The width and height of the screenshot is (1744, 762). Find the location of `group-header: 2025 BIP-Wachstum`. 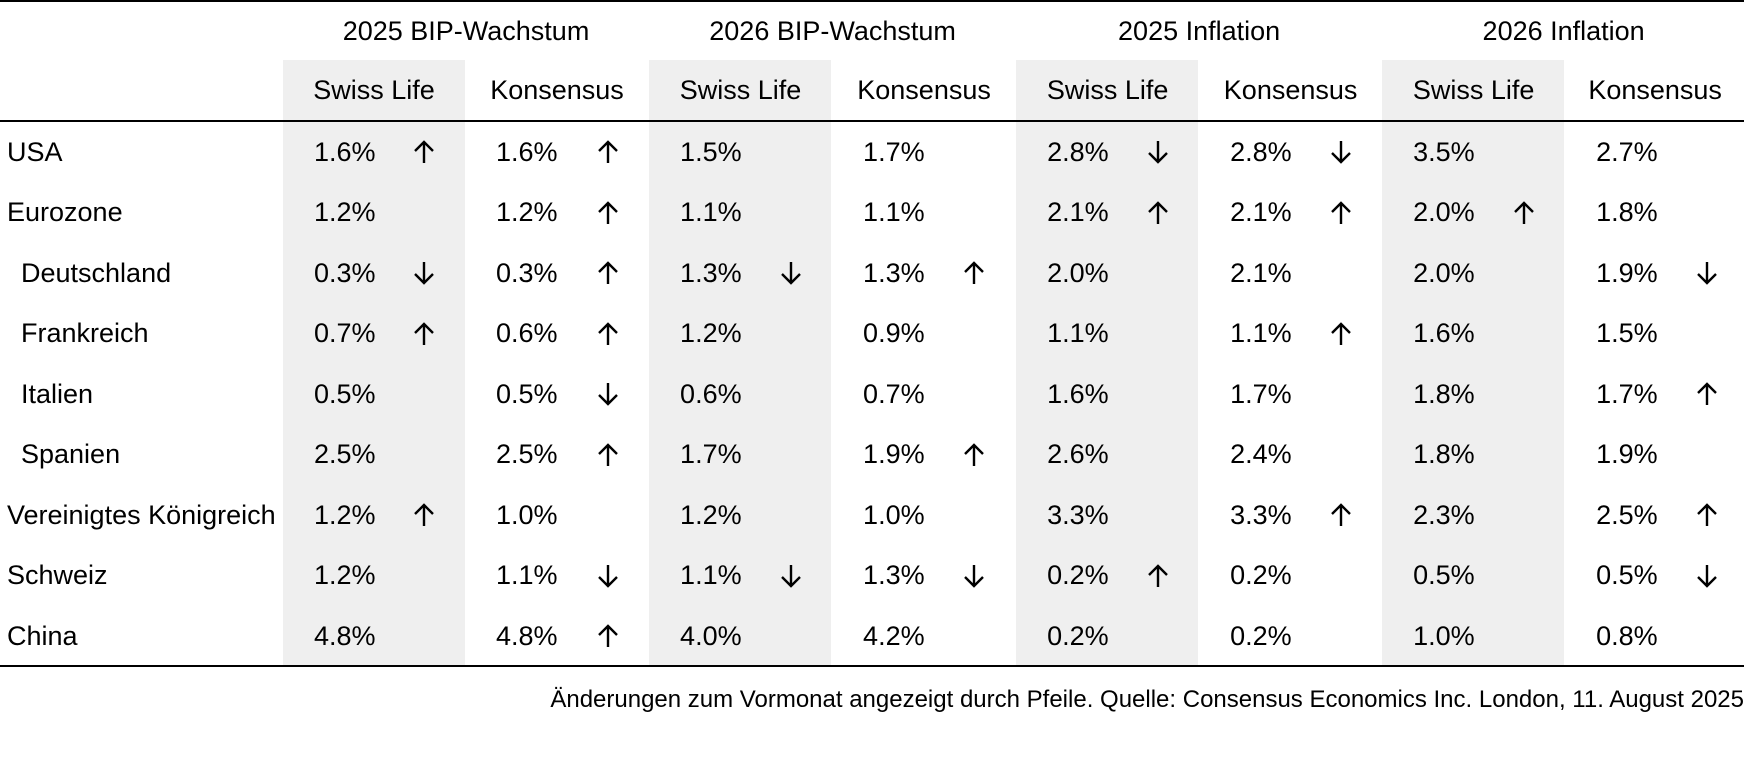

group-header: 2025 BIP-Wachstum is located at coordinates (466, 30).